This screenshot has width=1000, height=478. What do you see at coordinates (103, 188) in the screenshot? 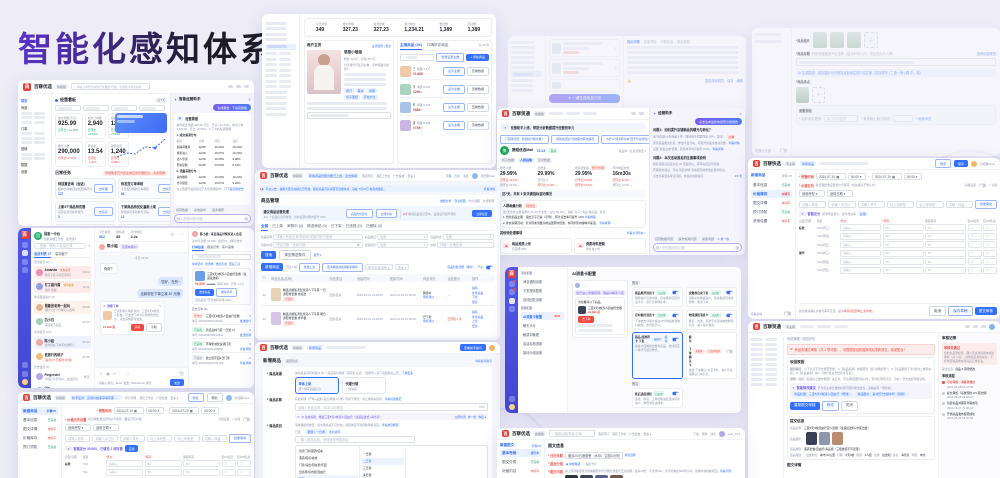
I see `task-action-button: 去处理` at bounding box center [103, 188].